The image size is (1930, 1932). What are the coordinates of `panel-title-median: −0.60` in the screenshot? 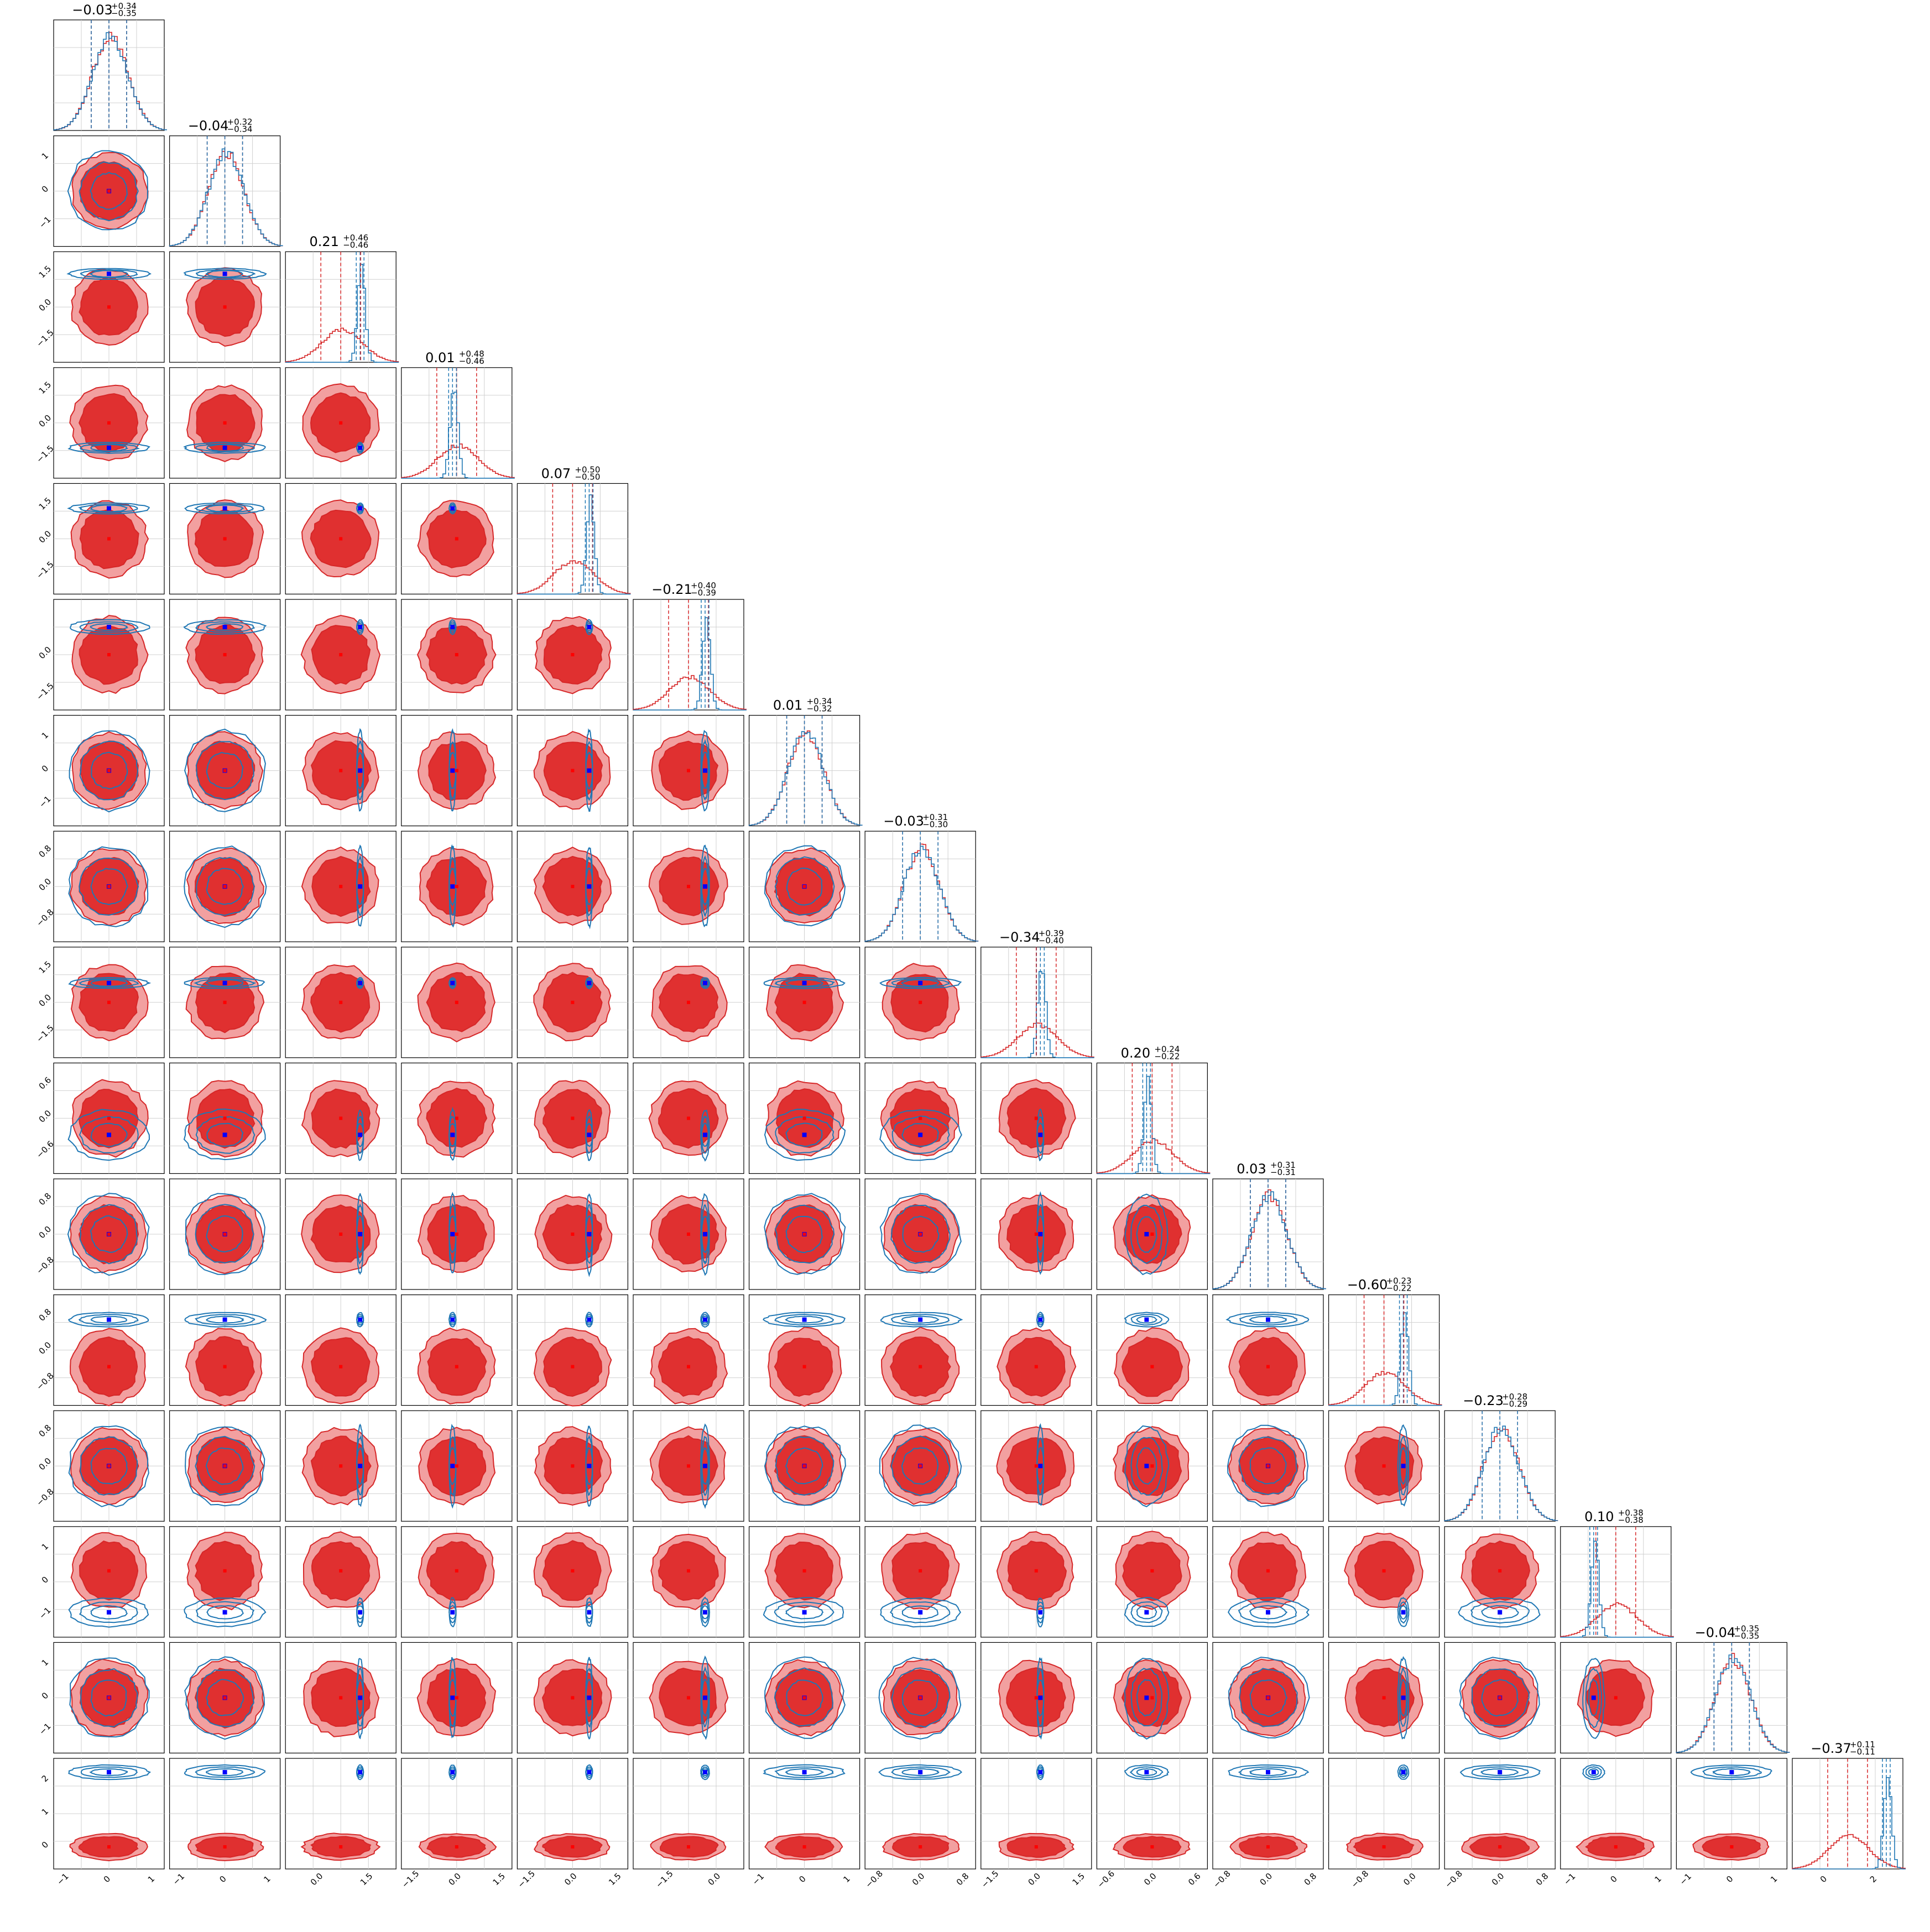 It's located at (1367, 1285).